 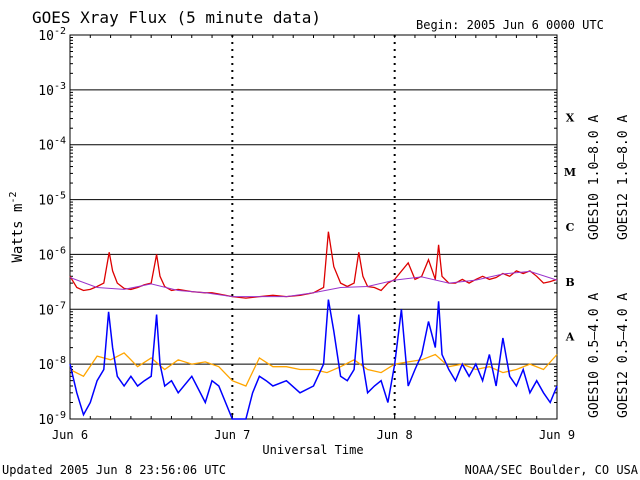 I want to click on series-line-goes12-long, so click(x=313, y=265).